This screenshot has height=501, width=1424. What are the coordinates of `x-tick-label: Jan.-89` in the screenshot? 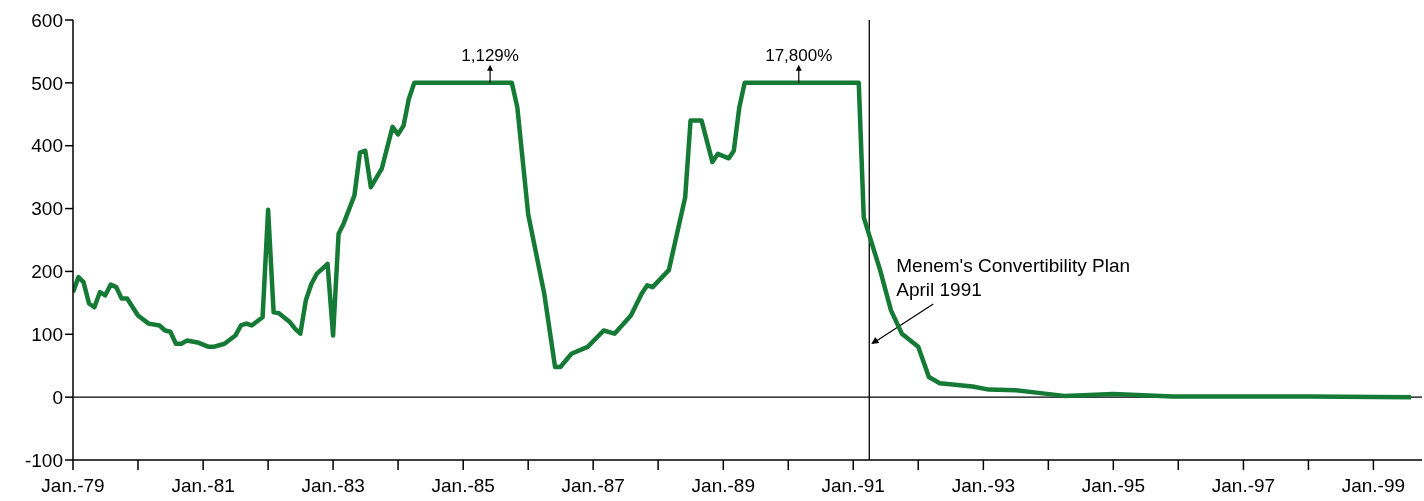 It's located at (723, 485).